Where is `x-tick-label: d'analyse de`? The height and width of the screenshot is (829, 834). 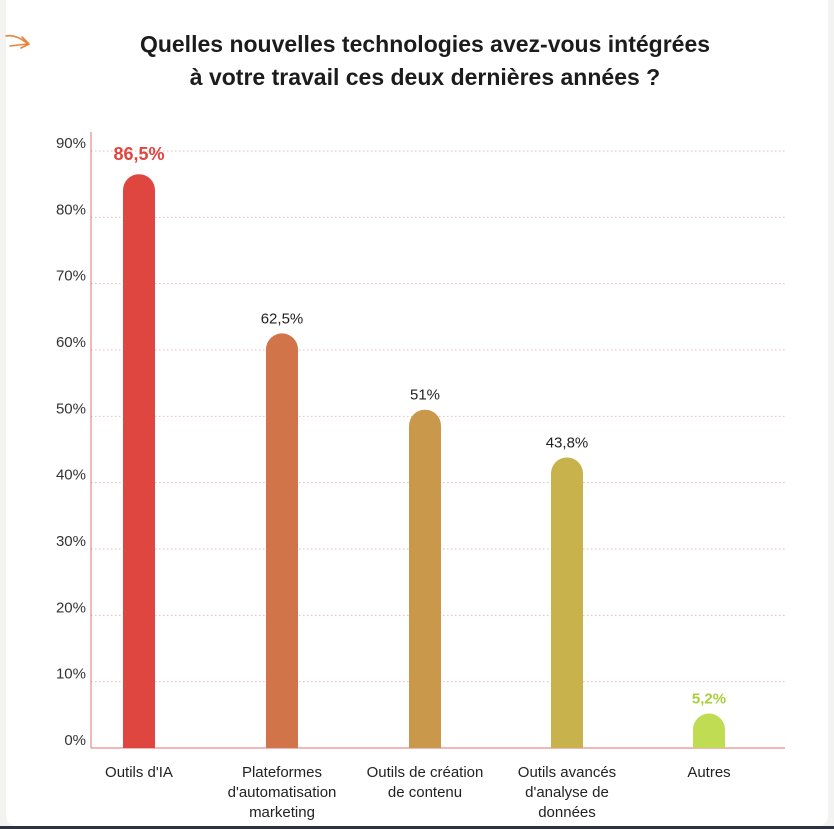
x-tick-label: d'analyse de is located at coordinates (567, 792).